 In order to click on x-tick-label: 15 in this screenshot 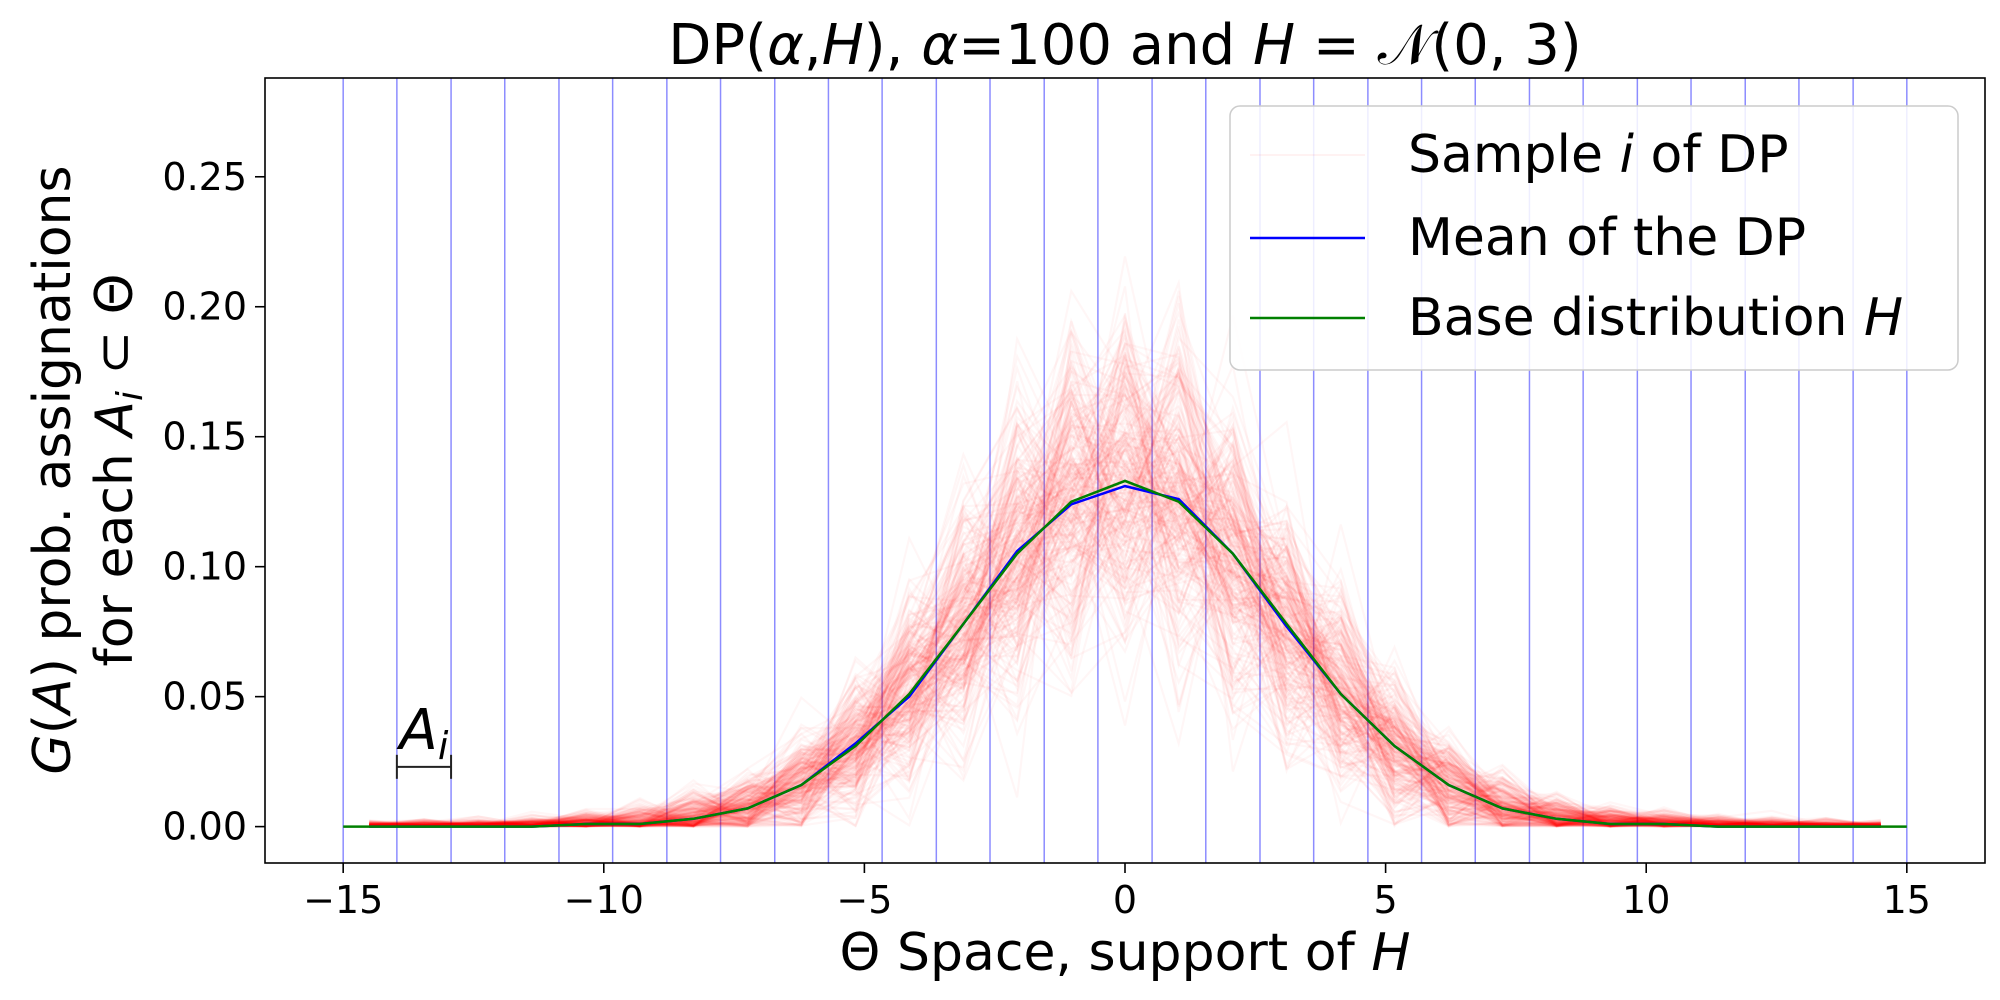, I will do `click(1907, 900)`.